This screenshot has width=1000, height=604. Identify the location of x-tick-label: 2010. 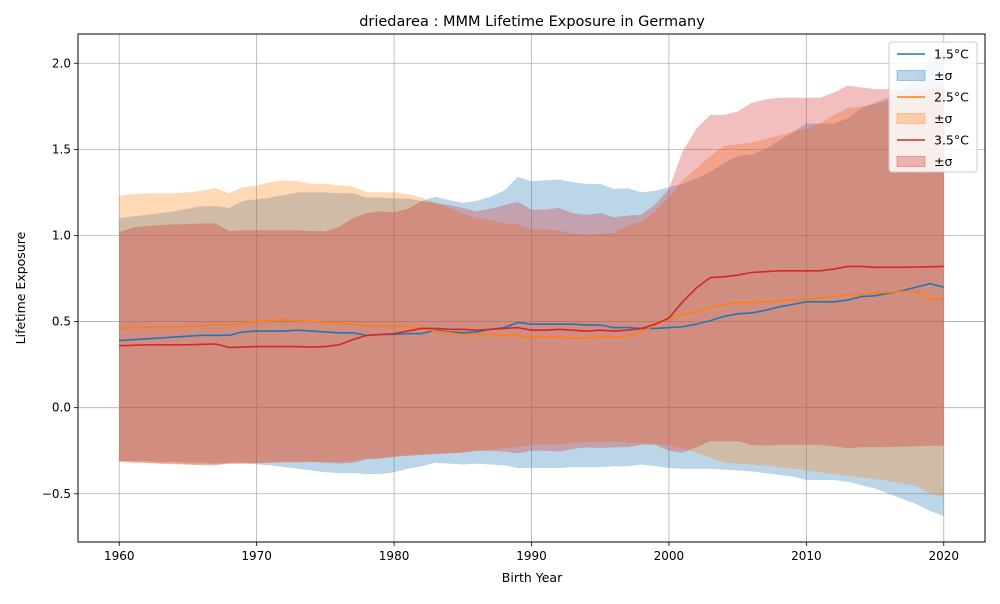
(806, 556).